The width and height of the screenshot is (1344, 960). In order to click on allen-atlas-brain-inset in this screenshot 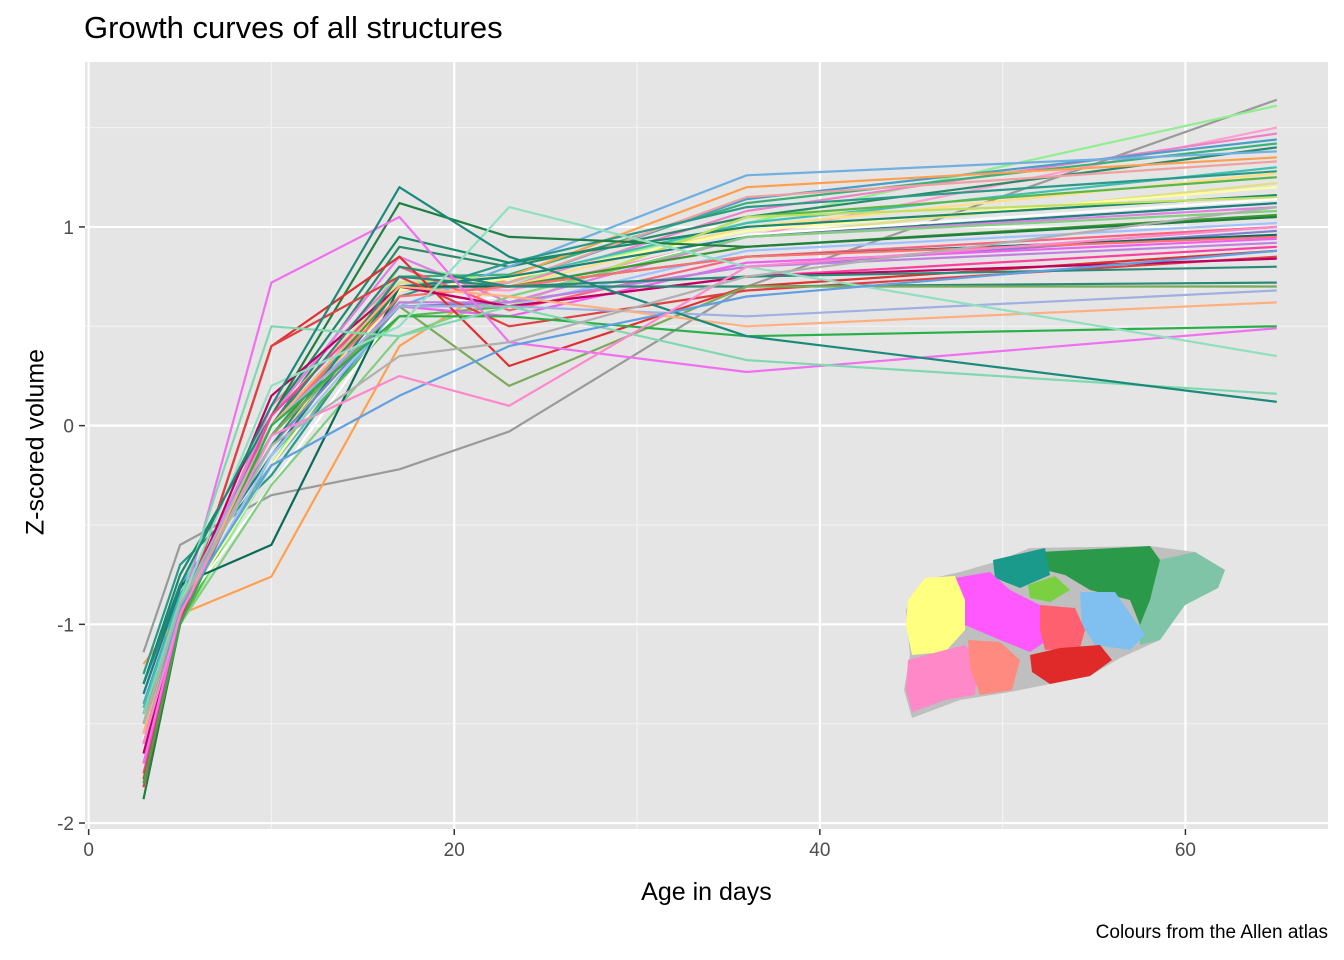, I will do `click(1064, 632)`.